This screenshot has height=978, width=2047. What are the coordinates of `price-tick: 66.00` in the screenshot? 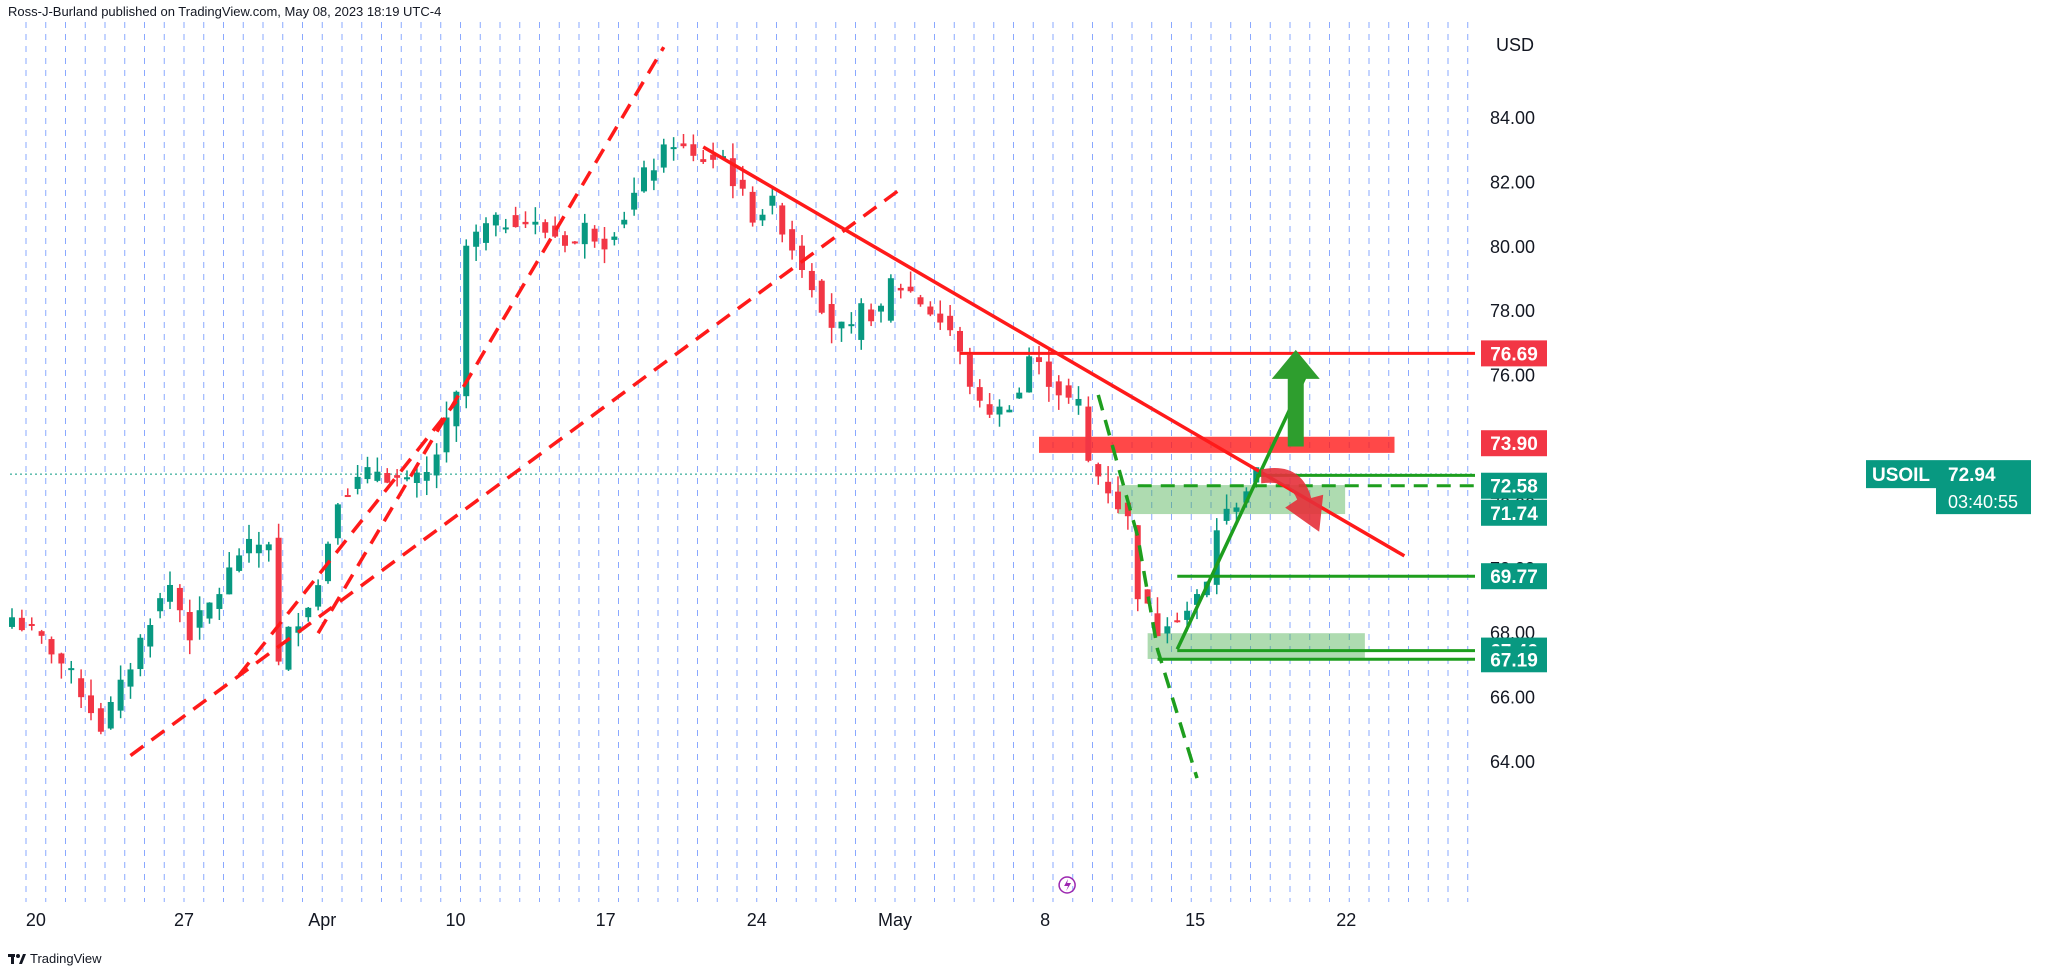 It's located at (1512, 698).